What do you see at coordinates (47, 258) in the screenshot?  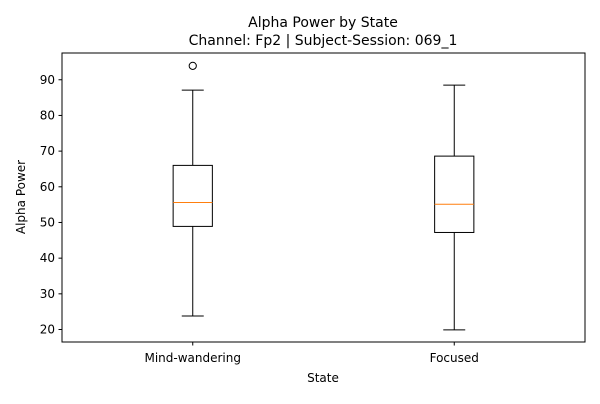 I see `y-tick-label: 40` at bounding box center [47, 258].